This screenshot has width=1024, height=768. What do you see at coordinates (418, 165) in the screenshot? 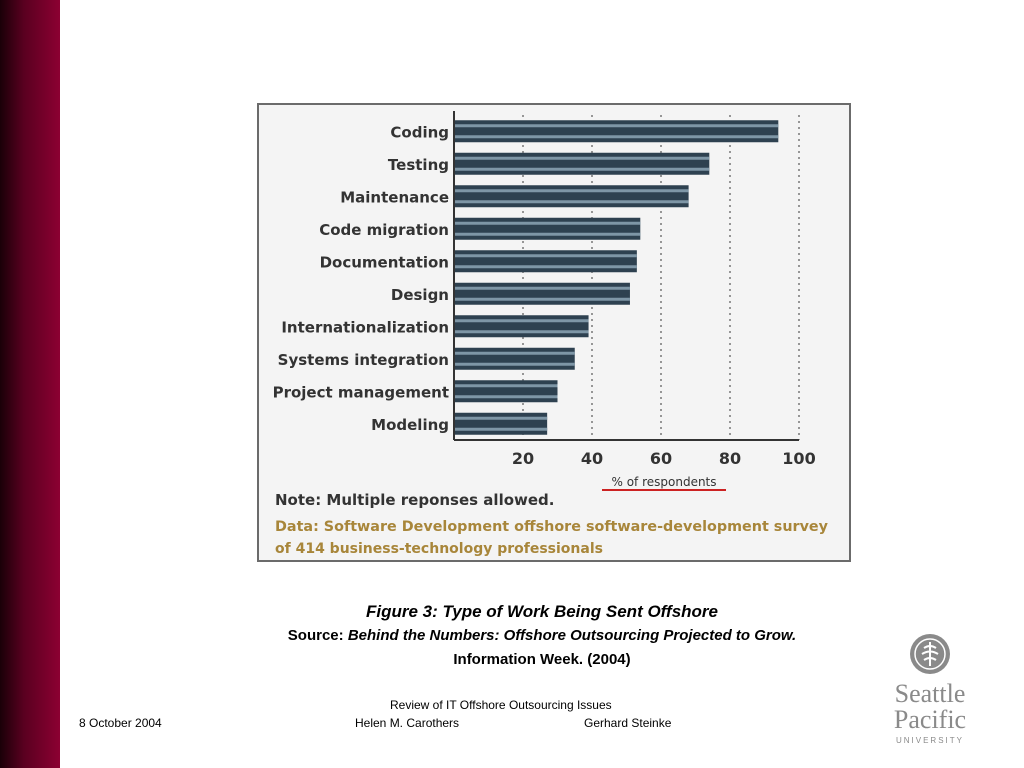
I see `category-label: Testing` at bounding box center [418, 165].